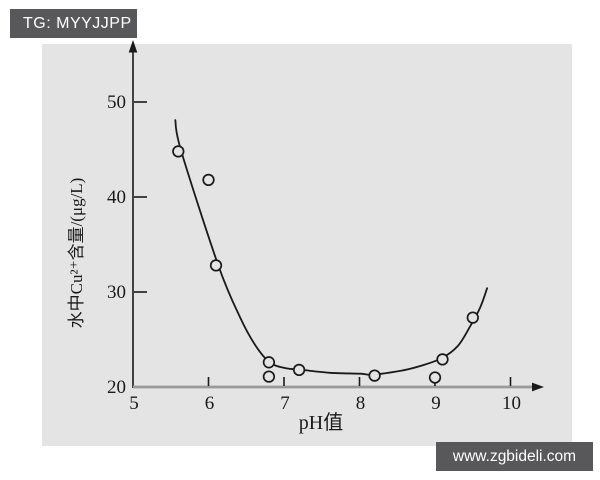  I want to click on watermark-url-text: www.zgbideli.com, so click(514, 456).